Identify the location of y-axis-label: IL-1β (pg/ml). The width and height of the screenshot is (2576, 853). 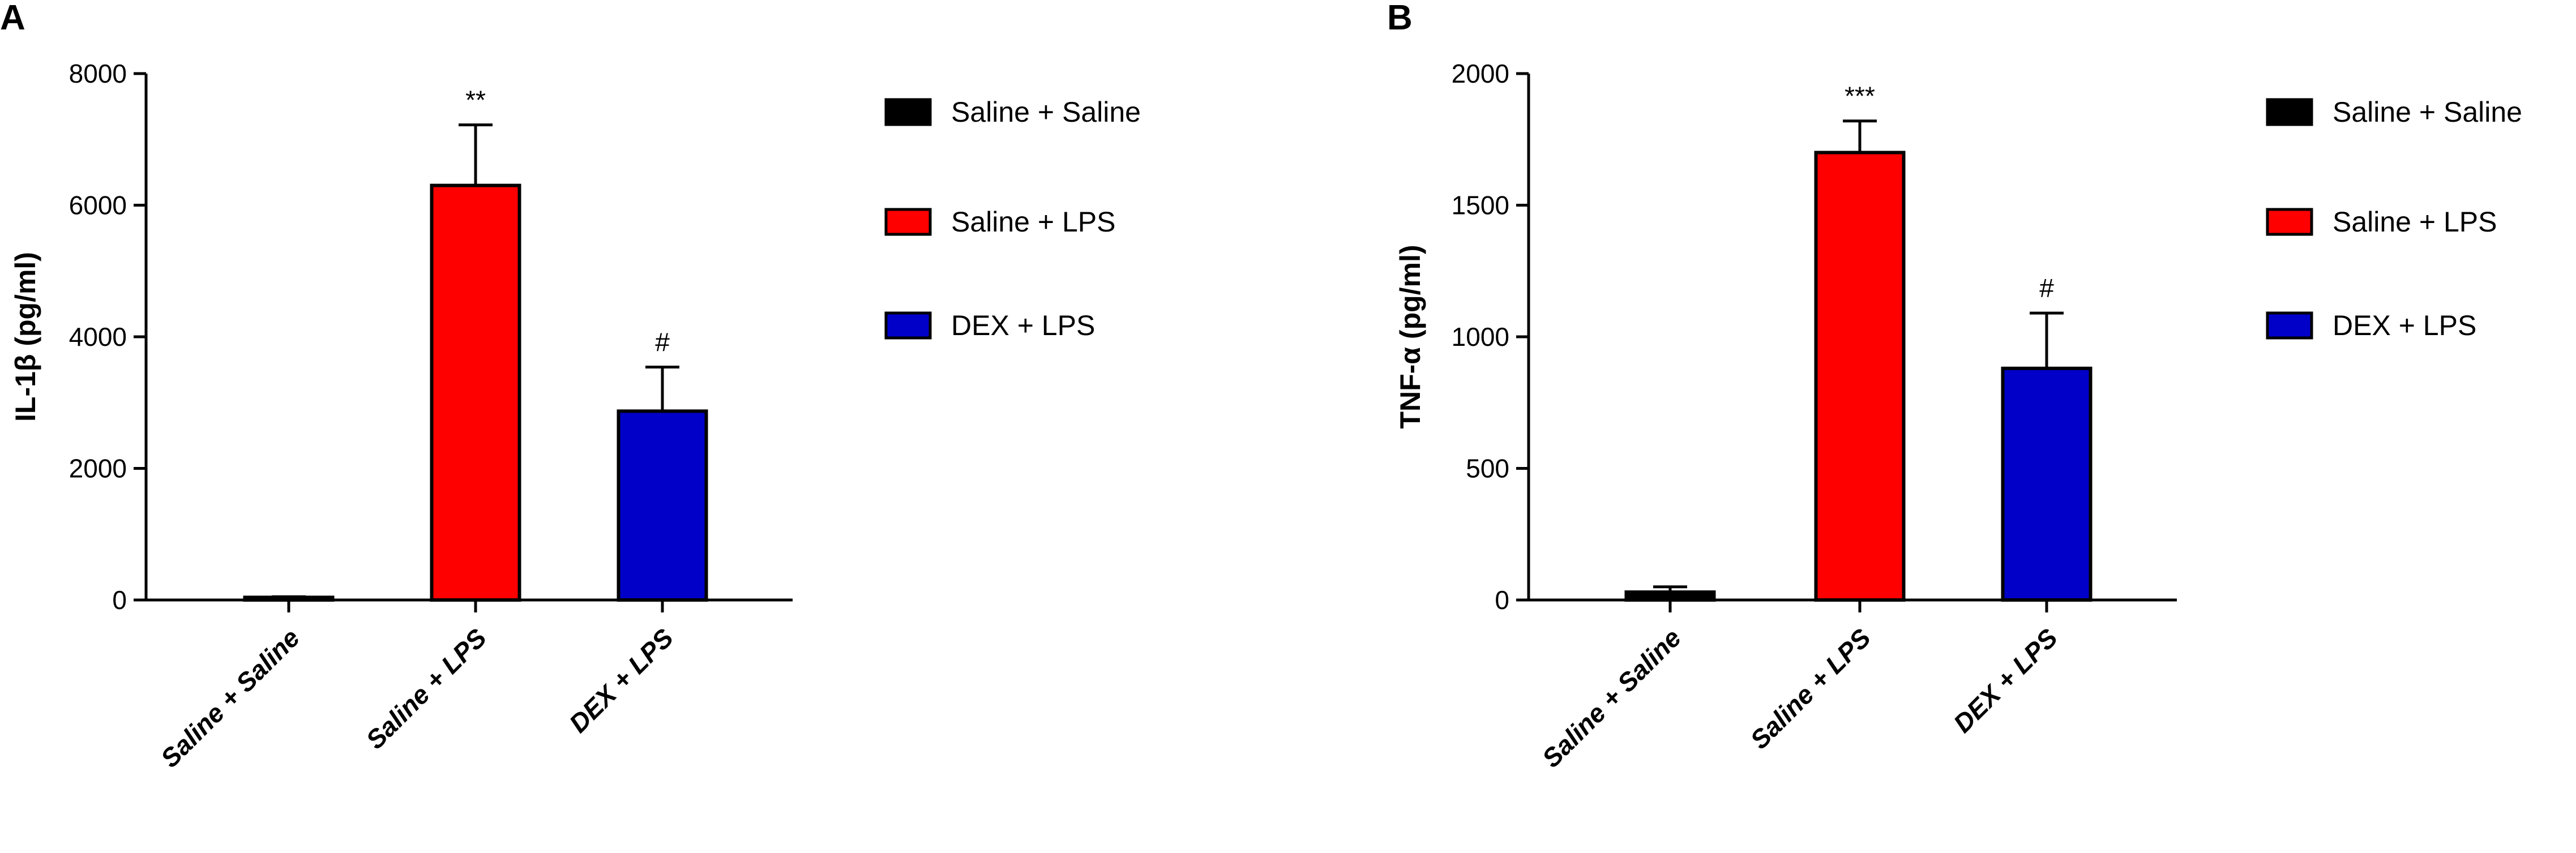
(25, 337).